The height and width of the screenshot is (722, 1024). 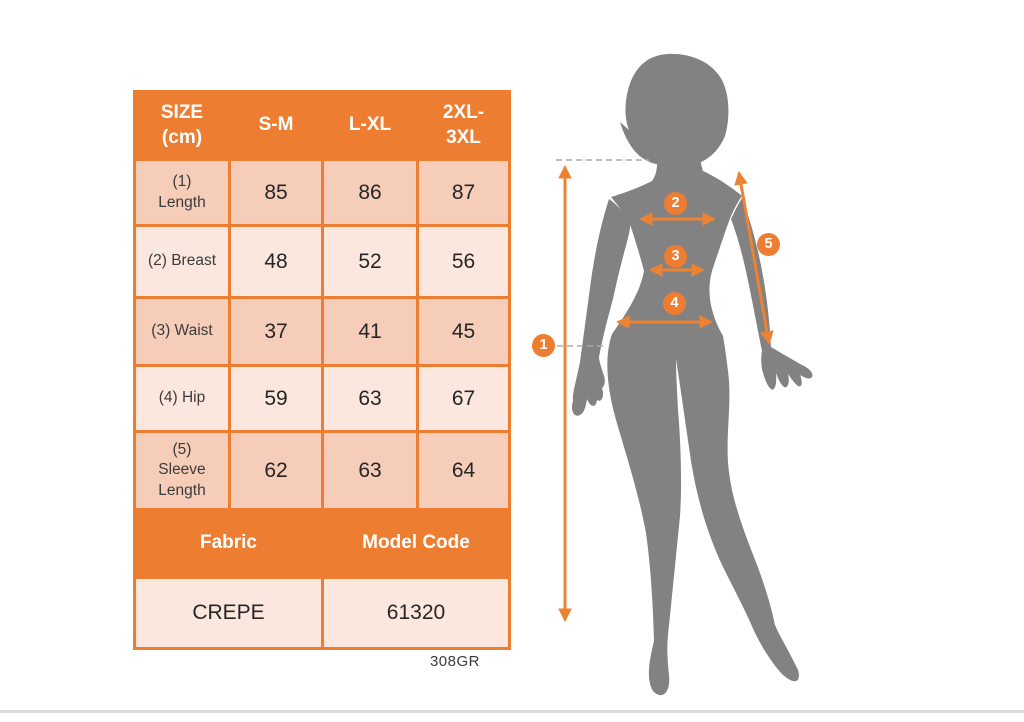 I want to click on header-cell-2xl-3xl: 2XL- 3XL, so click(x=463, y=125).